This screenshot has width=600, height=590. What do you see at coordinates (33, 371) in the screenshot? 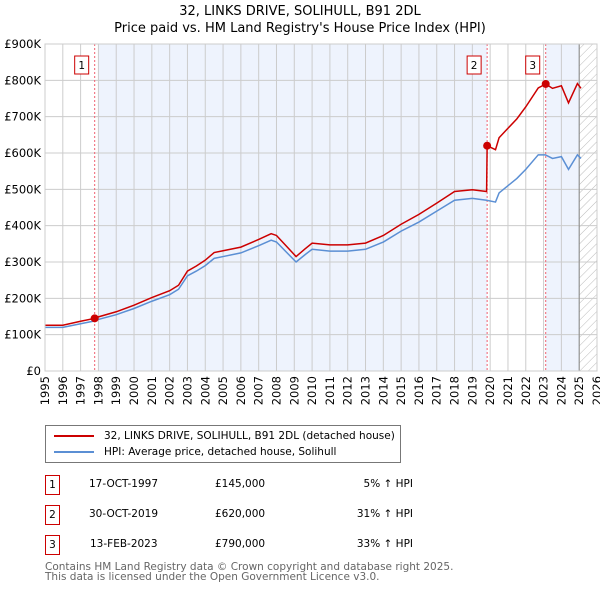
I see `y-tick-label: £0` at bounding box center [33, 371].